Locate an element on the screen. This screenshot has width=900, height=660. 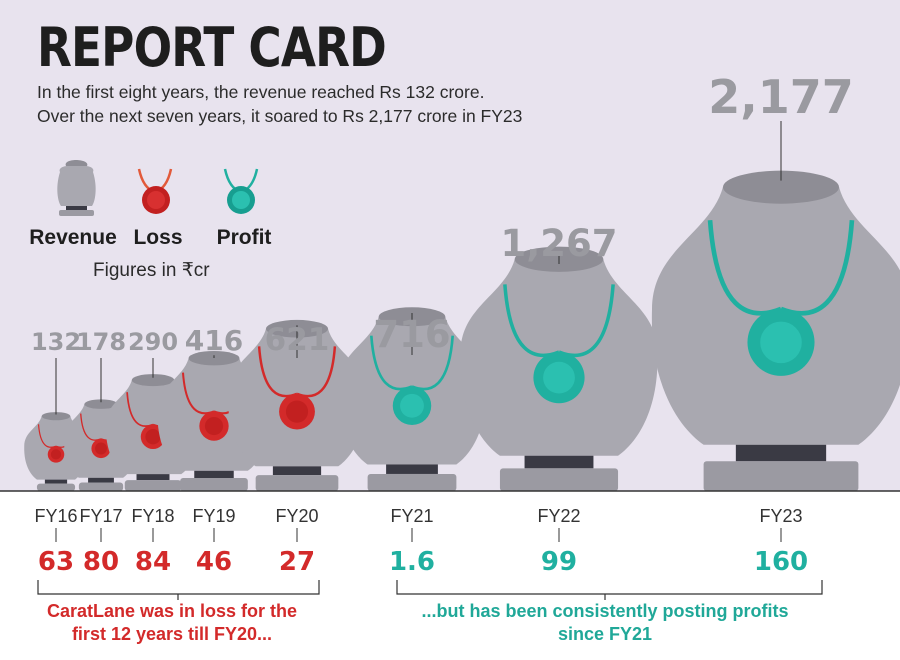
category-label-fy22: FY22 is located at coordinates (558, 516).